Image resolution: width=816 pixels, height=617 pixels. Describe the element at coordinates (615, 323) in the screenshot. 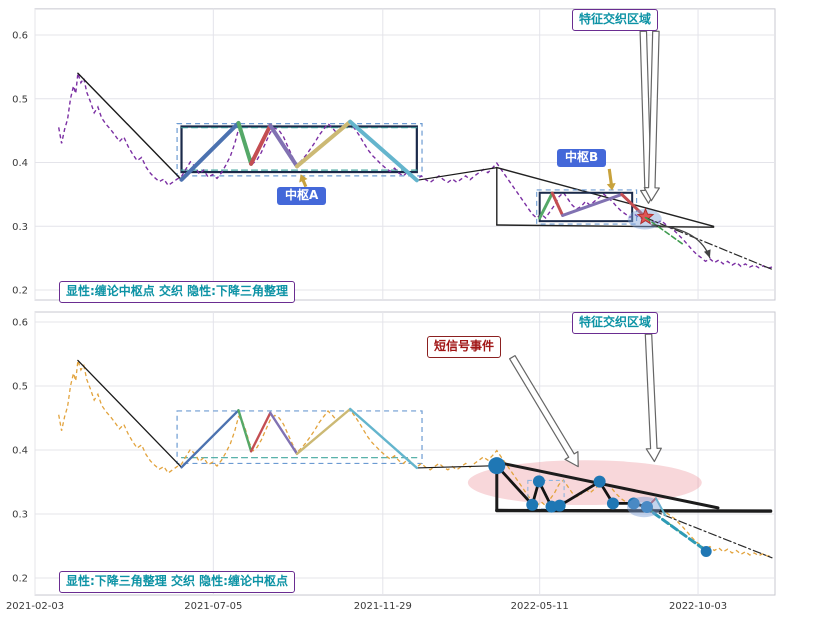

I see `bottom-feature-zone-label: 特征交织区域` at that location.